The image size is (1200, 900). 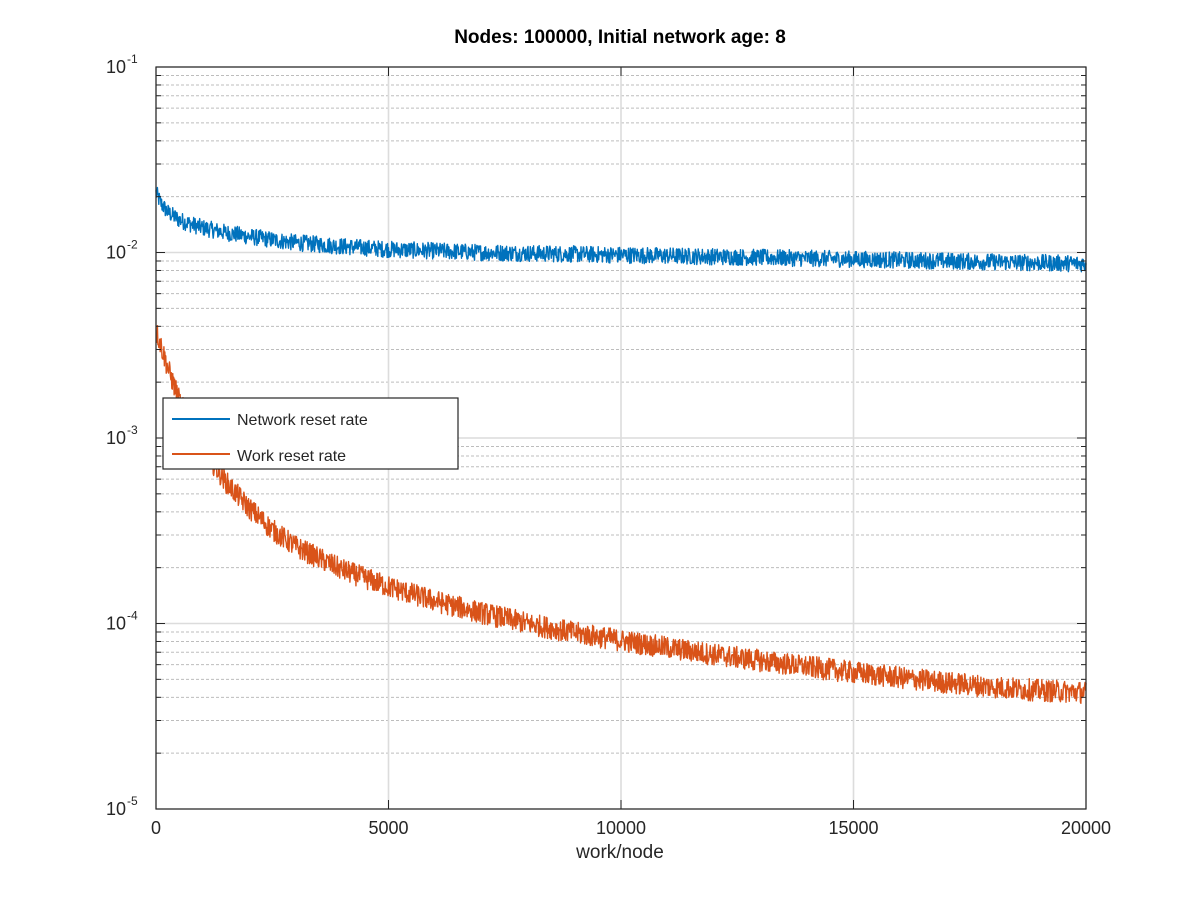 I want to click on y-tick-exponent: -4, so click(x=132, y=616).